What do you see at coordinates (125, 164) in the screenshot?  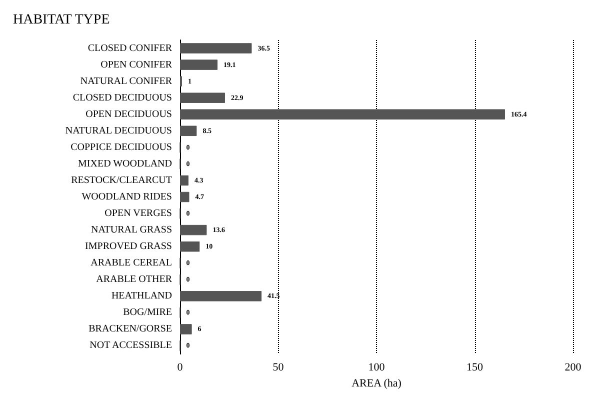 I see `y-tick-label: MIXED WOODLAND` at bounding box center [125, 164].